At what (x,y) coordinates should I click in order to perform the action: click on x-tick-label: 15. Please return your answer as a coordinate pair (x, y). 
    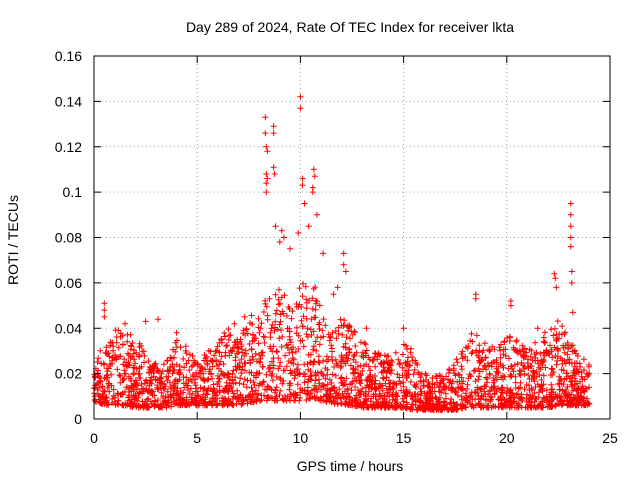
    Looking at the image, I should click on (404, 438).